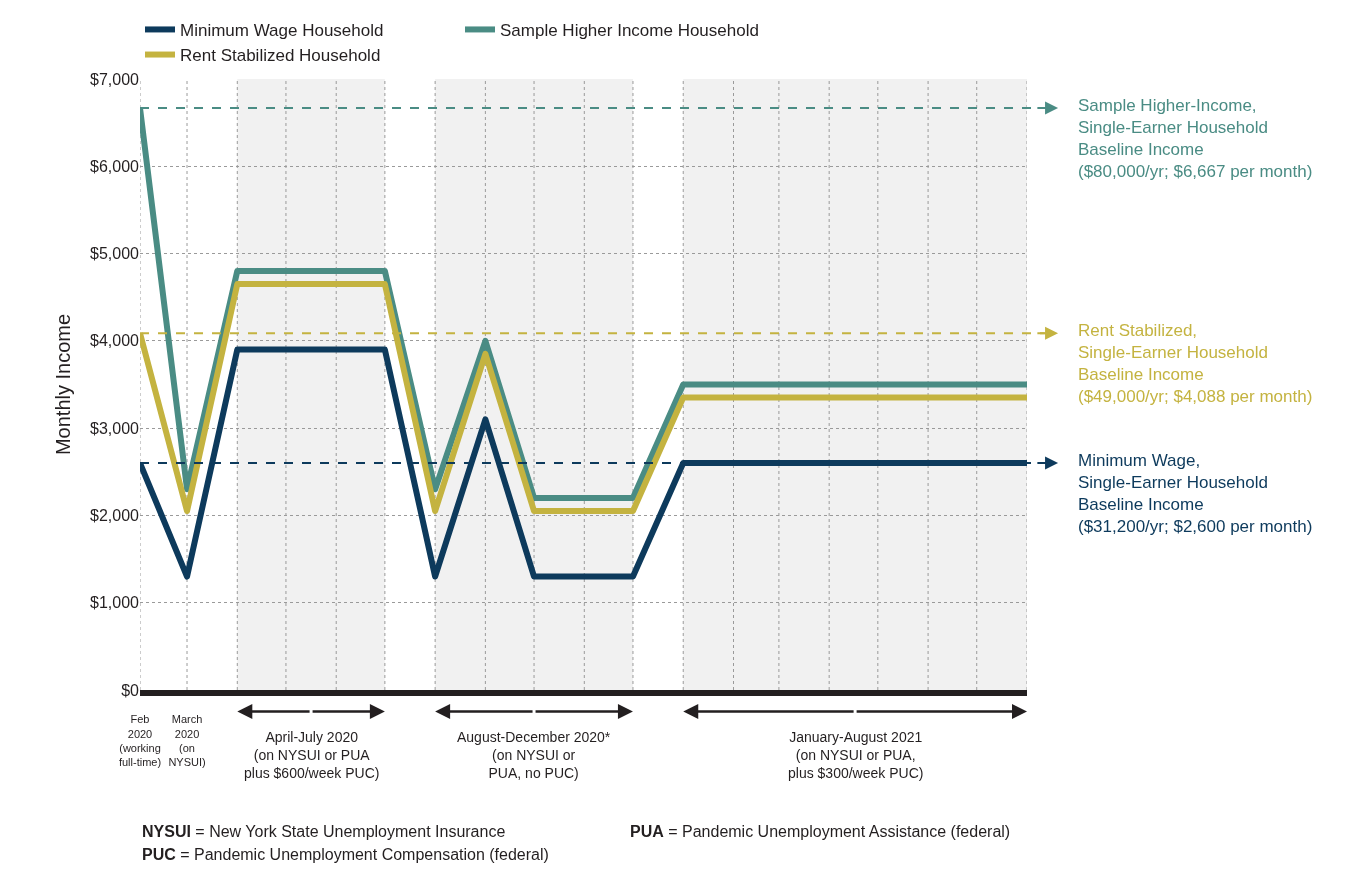  Describe the element at coordinates (115, 254) in the screenshot. I see `y-tick-label: $5,000` at that location.